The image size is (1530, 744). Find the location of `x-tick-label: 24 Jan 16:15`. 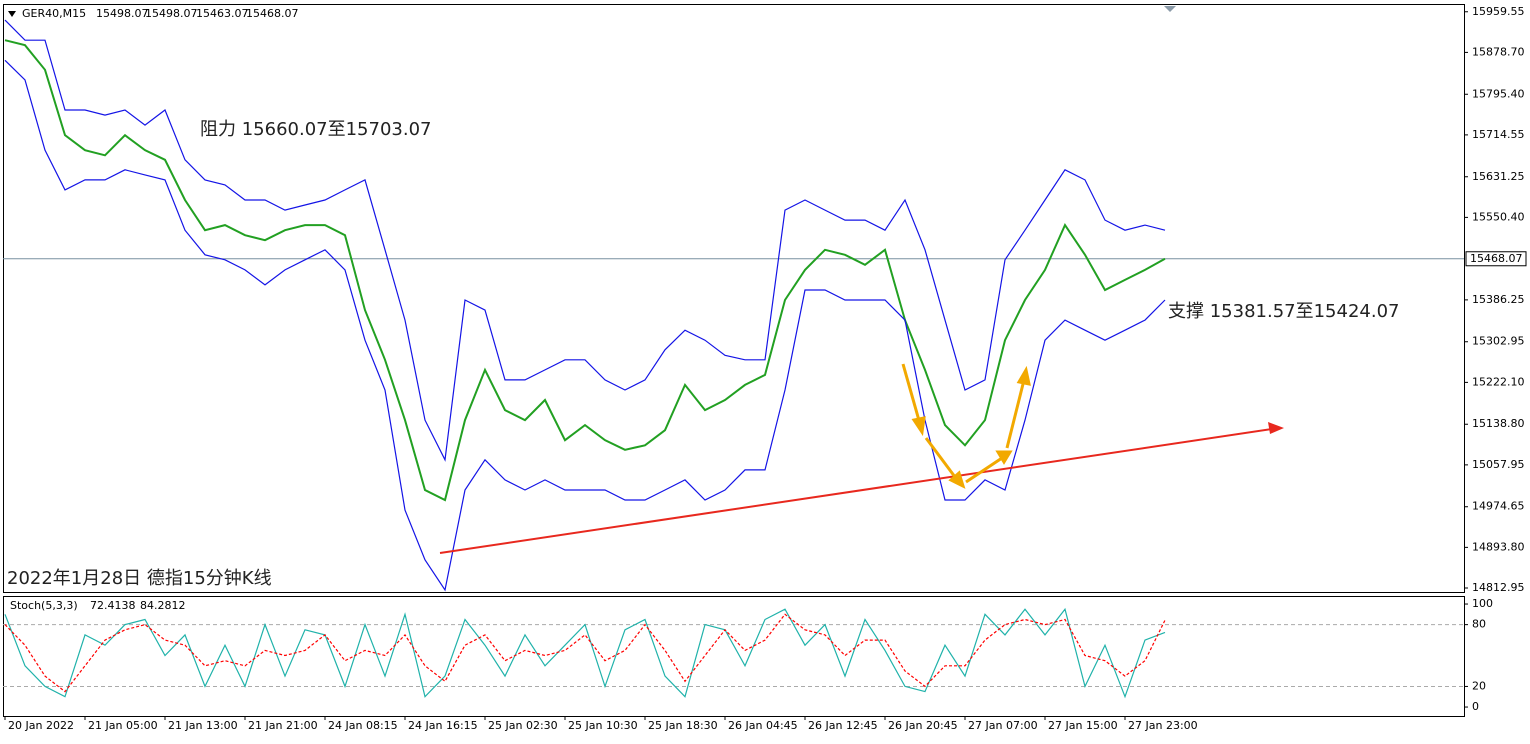

x-tick-label: 24 Jan 16:15 is located at coordinates (443, 725).